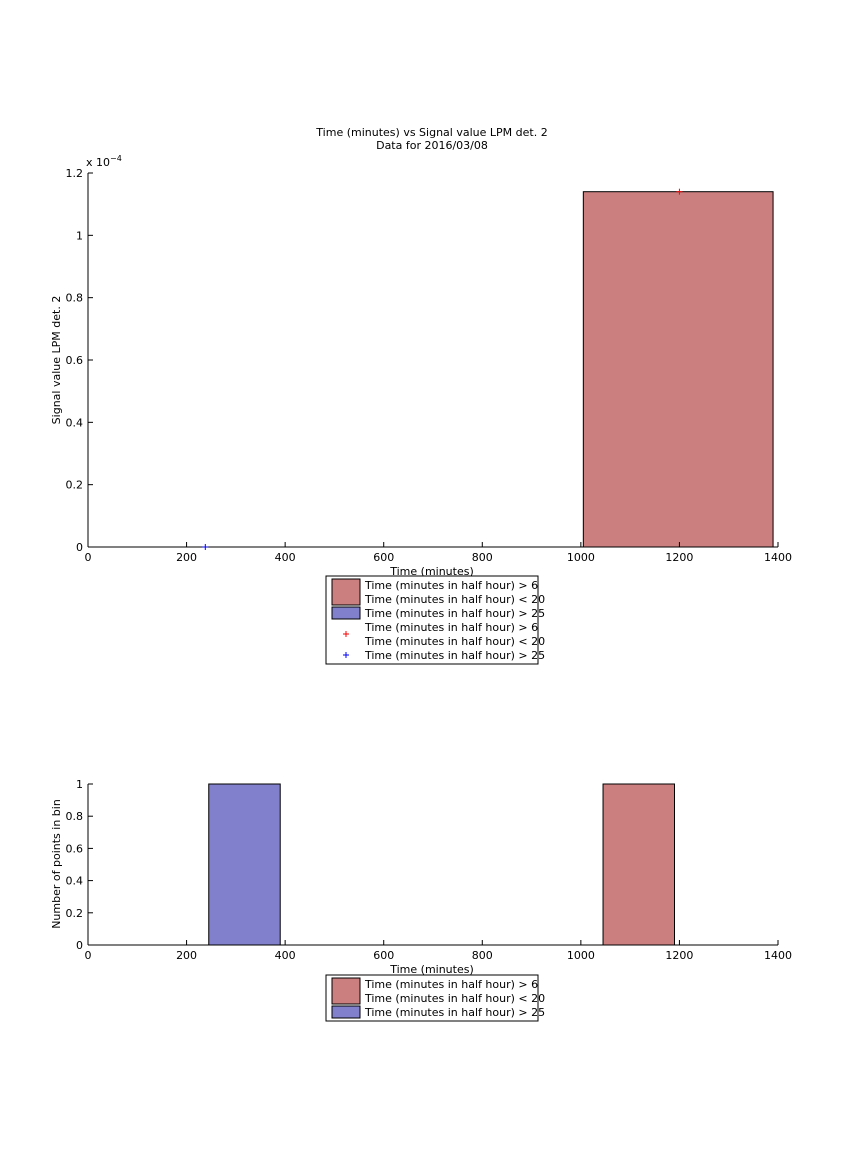 This screenshot has height=1152, width=864. What do you see at coordinates (56, 864) in the screenshot?
I see `y-axis-label: Number of points in bin` at bounding box center [56, 864].